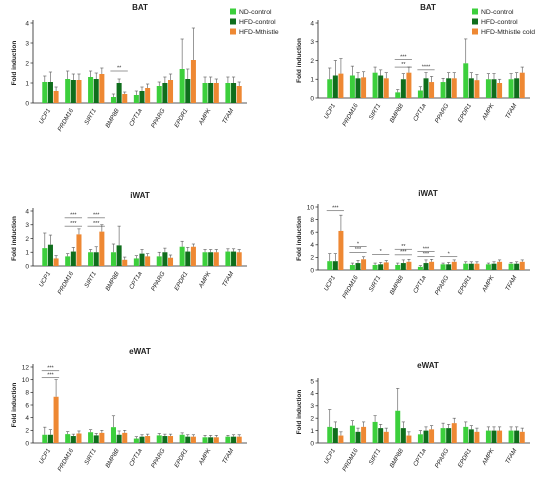  What do you see at coordinates (312, 220) in the screenshot?
I see `y-tick-label: 8` at bounding box center [312, 220].